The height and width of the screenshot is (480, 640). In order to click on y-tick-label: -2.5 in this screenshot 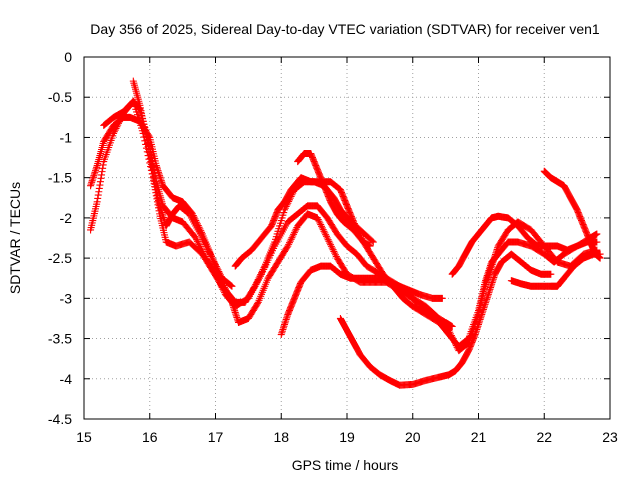, I will do `click(60, 258)`.